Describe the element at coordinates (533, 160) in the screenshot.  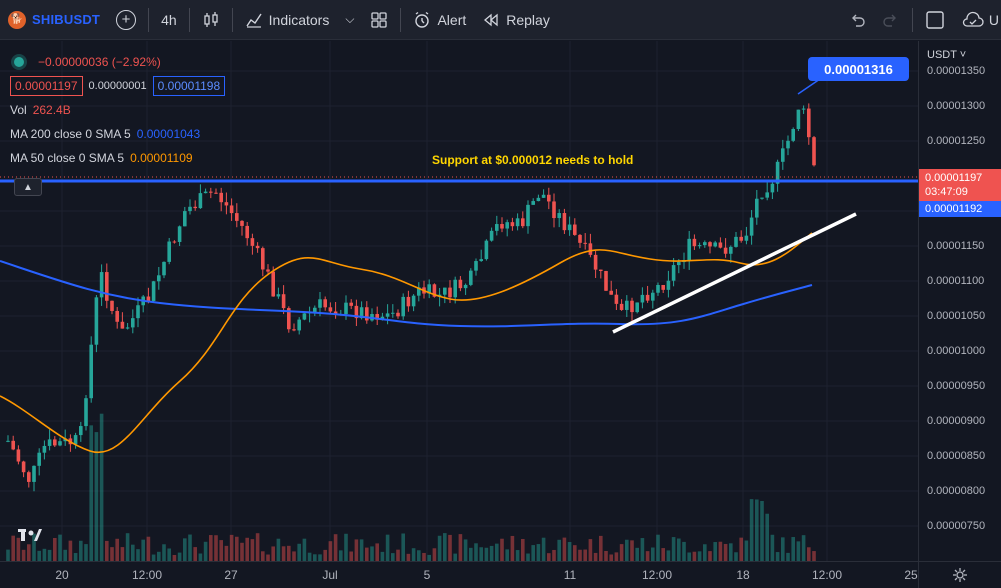
I see `support-annotation: Support at $0.000012 needs to hold` at that location.